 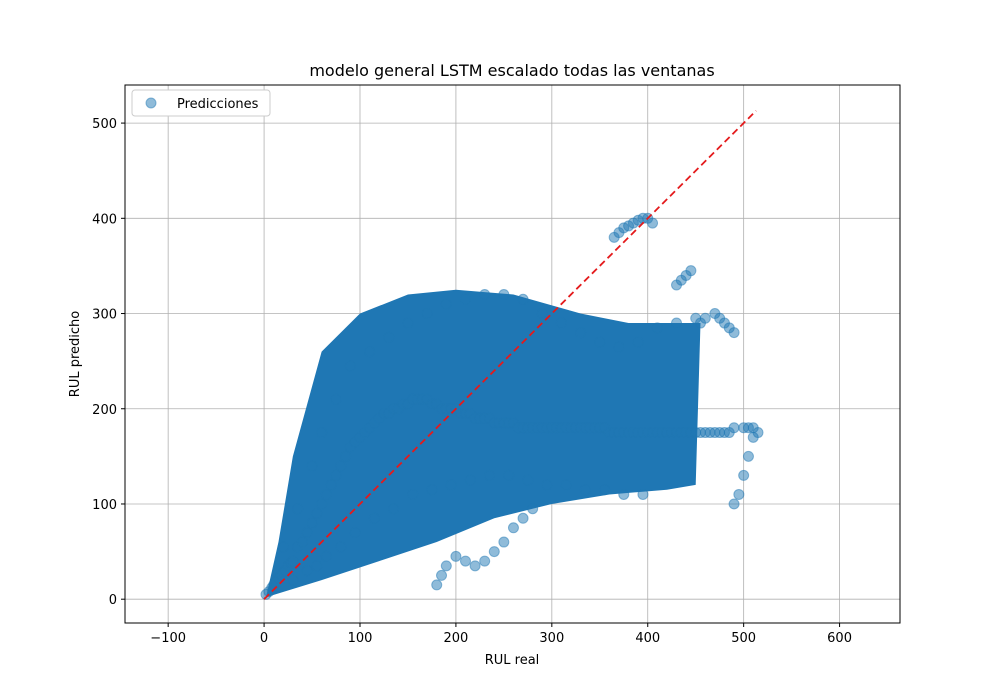 I want to click on legend-box, so click(x=201, y=103).